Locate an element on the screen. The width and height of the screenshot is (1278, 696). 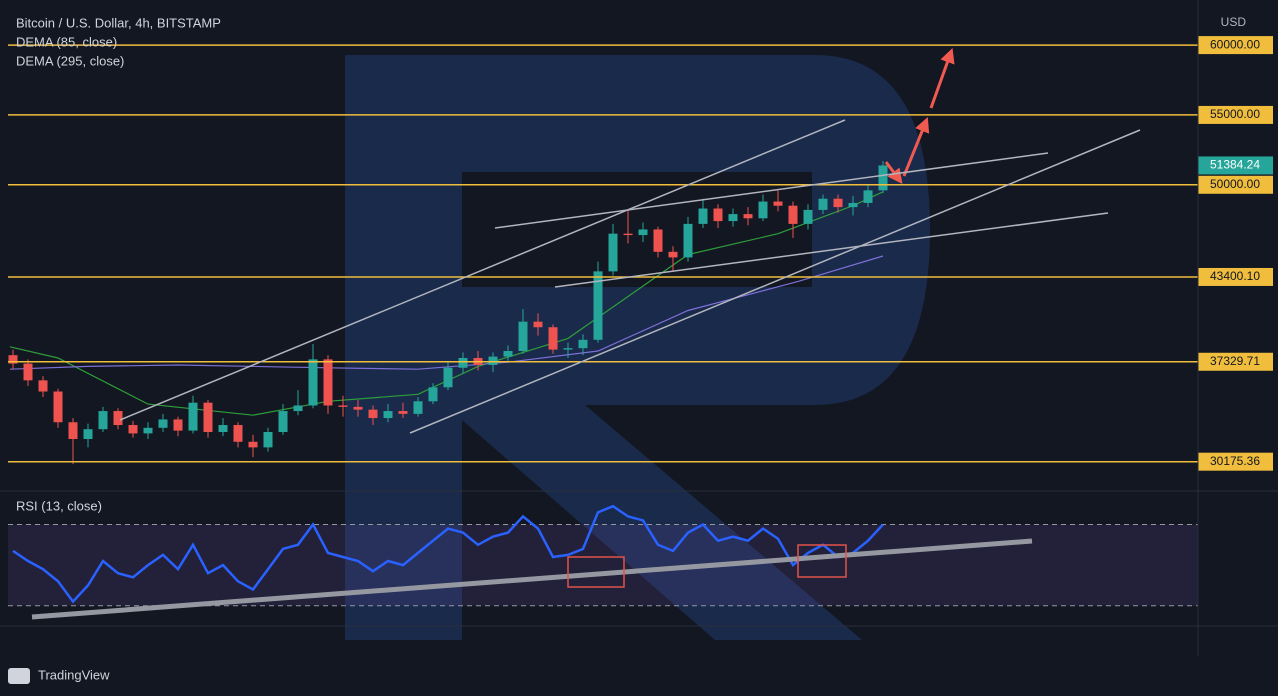
arrows is located at coordinates (919, 115).